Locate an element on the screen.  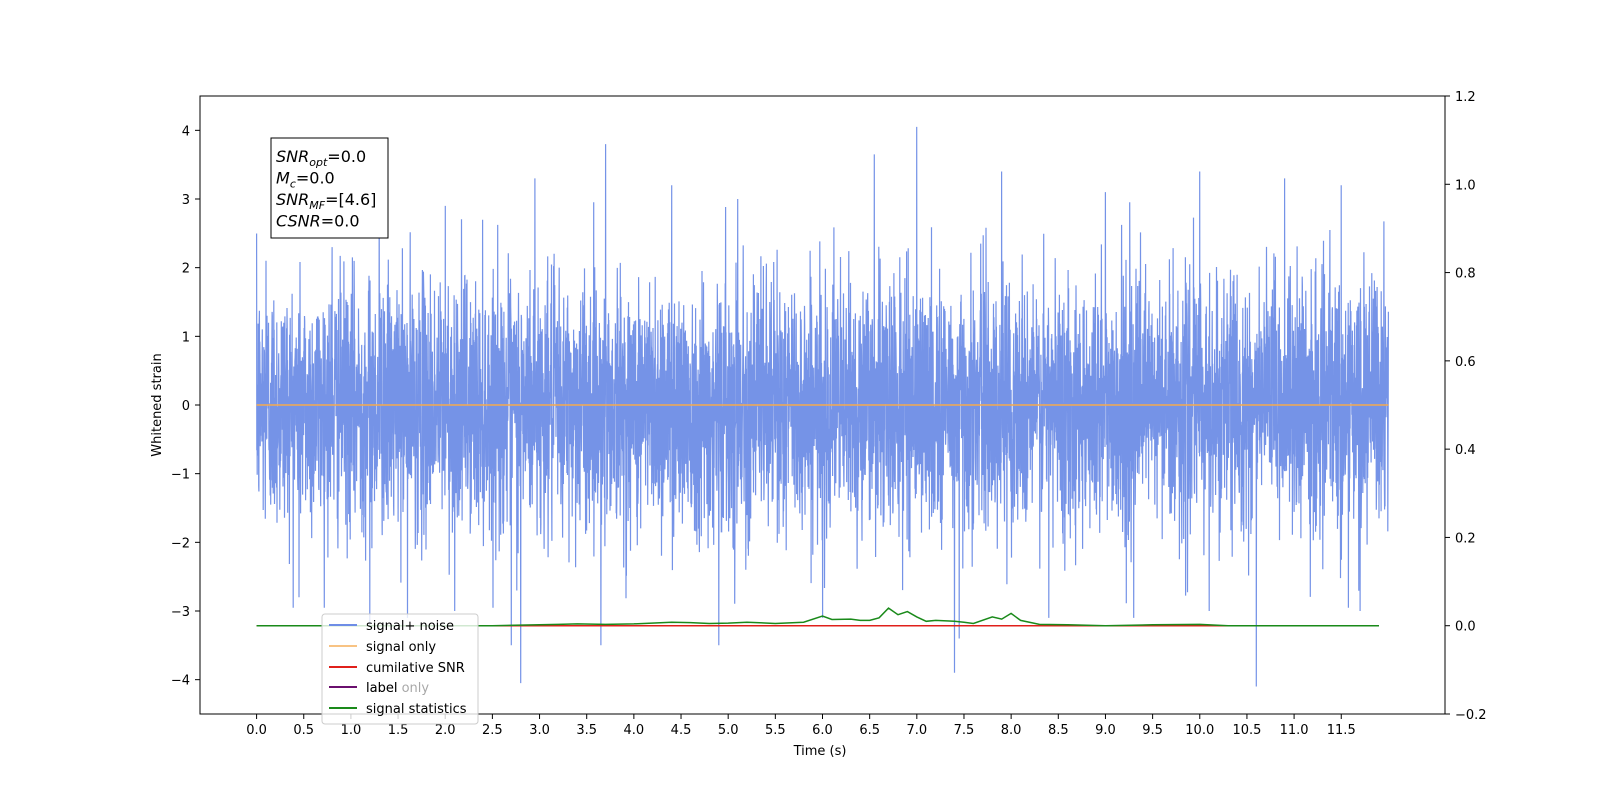
x-tick-label: 9.0 is located at coordinates (1105, 730).